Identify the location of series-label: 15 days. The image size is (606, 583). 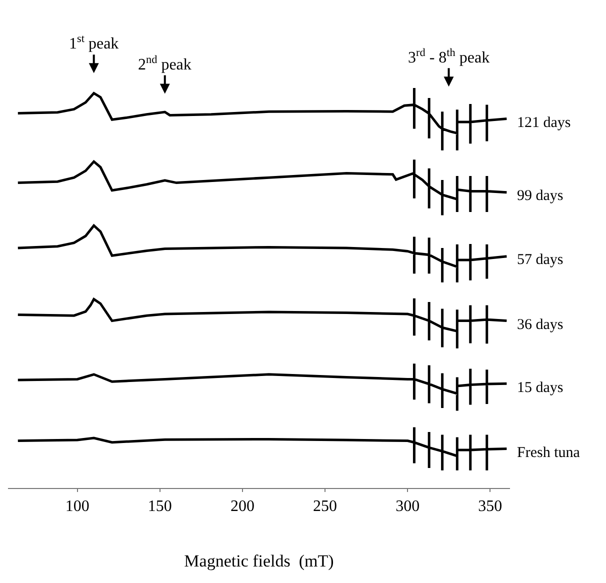
(540, 388).